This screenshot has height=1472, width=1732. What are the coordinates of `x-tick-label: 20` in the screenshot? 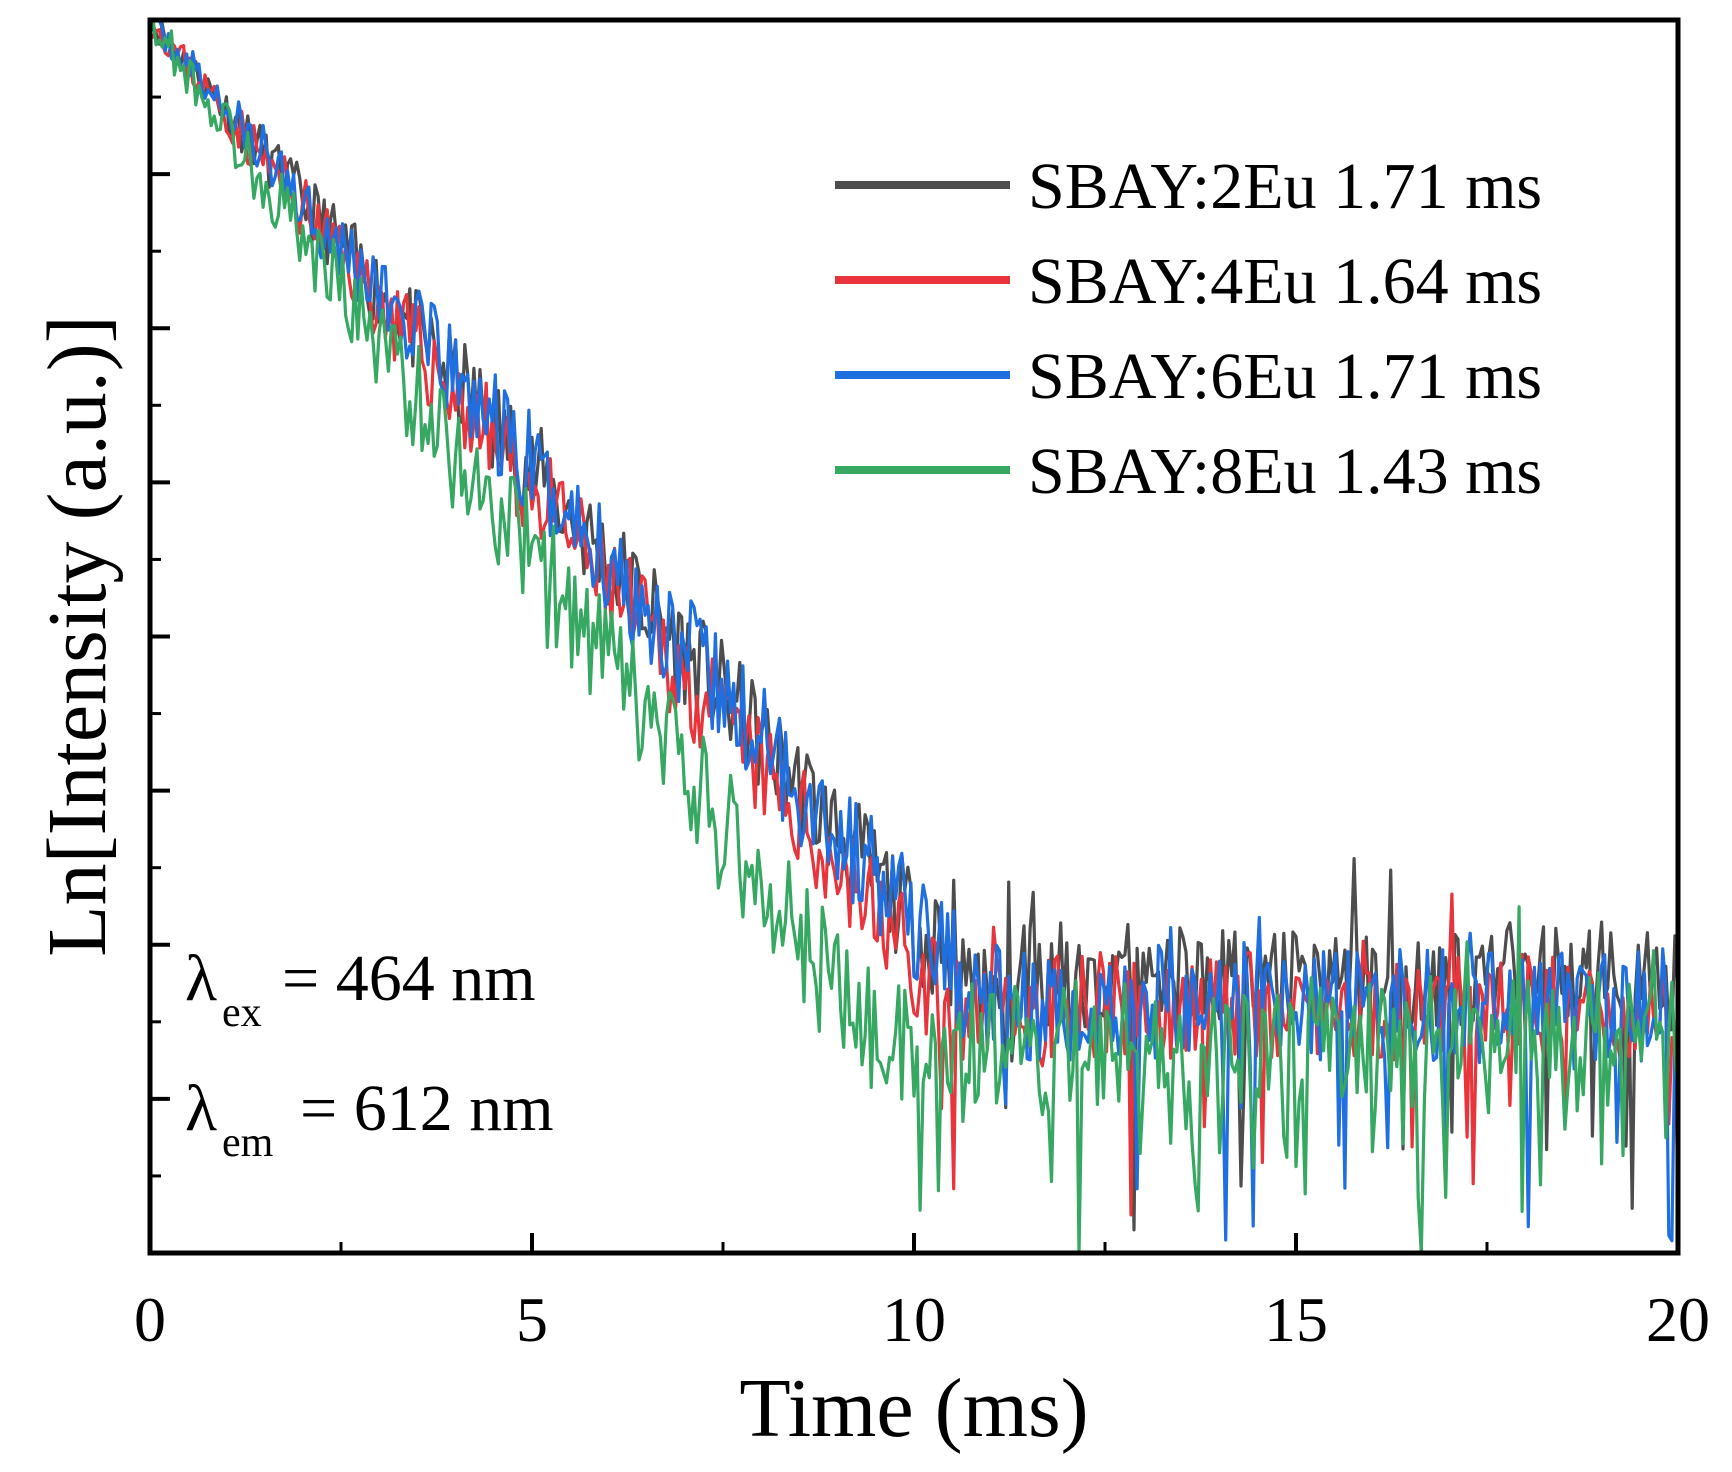 It's located at (1678, 1319).